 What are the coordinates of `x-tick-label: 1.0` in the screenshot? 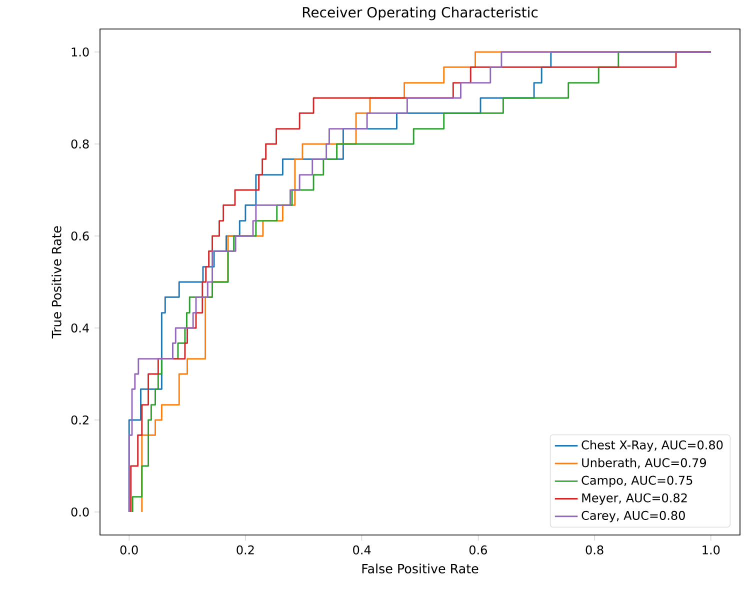 It's located at (711, 549).